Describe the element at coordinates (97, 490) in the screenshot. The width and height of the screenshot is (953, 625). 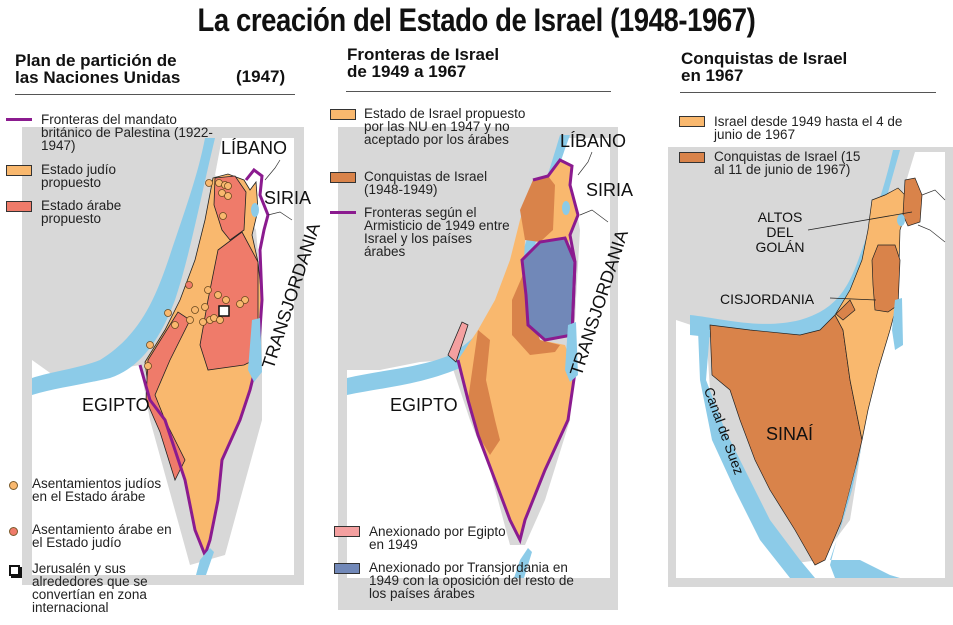
I see `legend-jewish-settlements: Asentamientos judíos en el Estado árabe` at that location.